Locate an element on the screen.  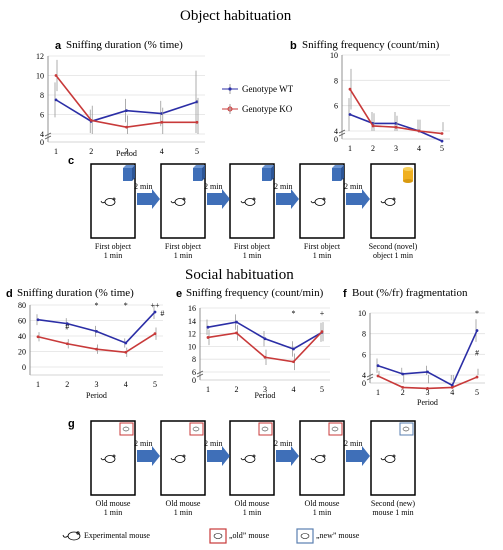
row-g-caption-3: Old mouse 1 min is located at coordinates (252, 508).